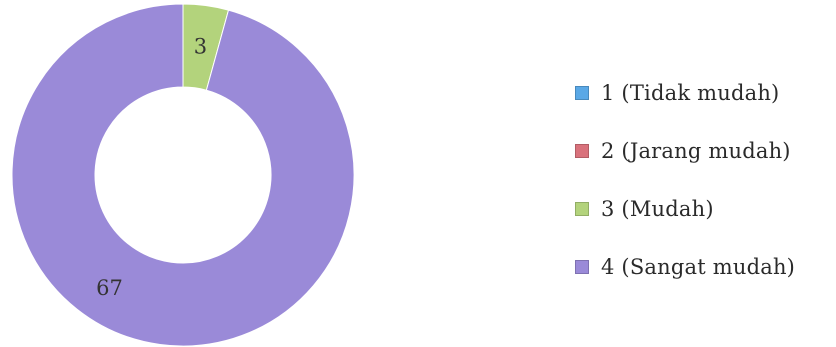 Image resolution: width=836 pixels, height=347 pixels. Describe the element at coordinates (151, 168) in the screenshot. I see `slice-labels: 3 67` at that location.